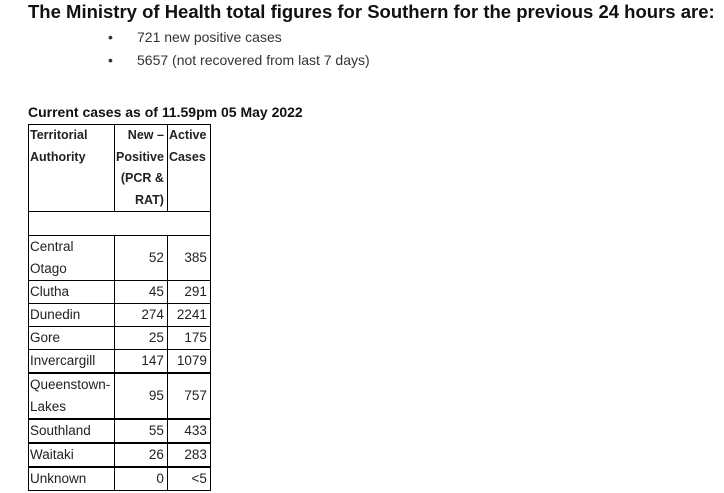 The height and width of the screenshot is (493, 724). Describe the element at coordinates (141, 455) in the screenshot. I see `cell-new: 26` at that location.